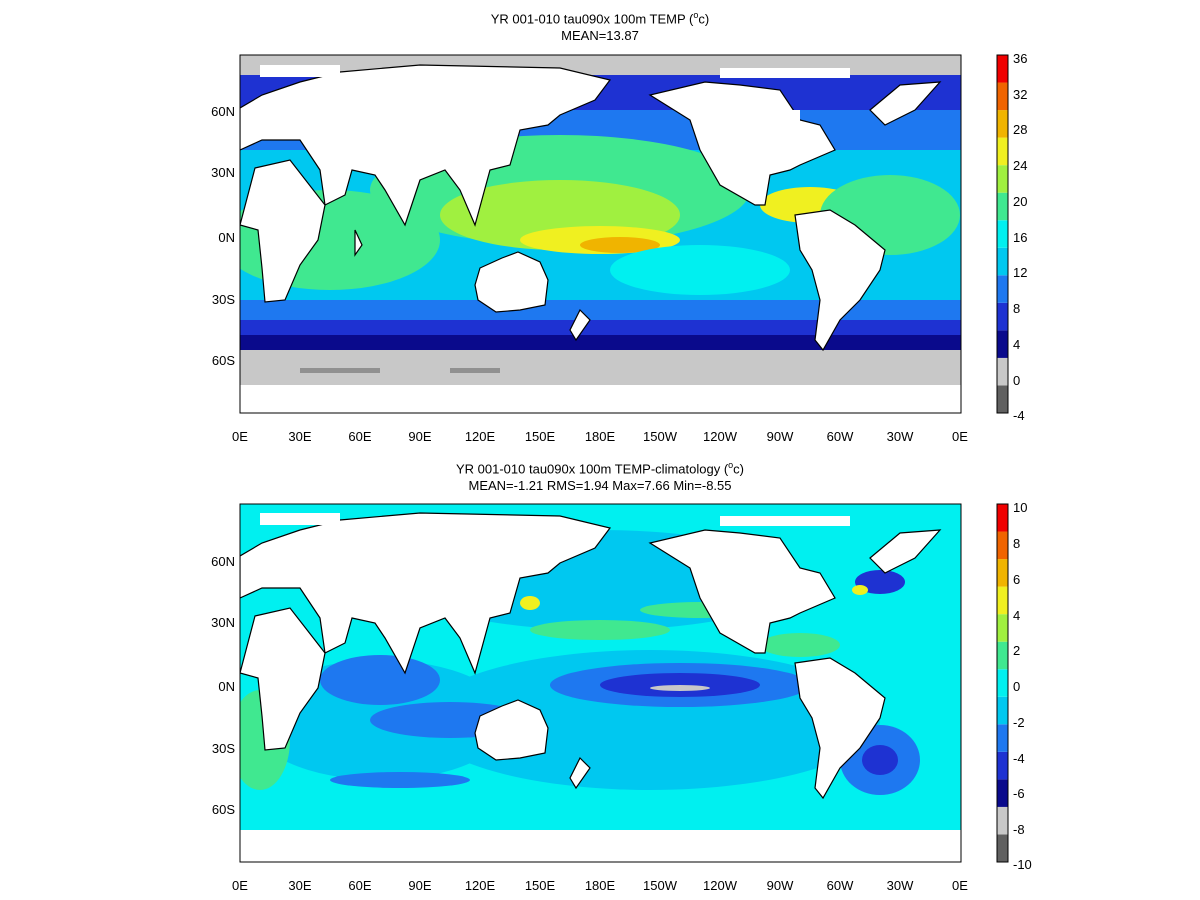 This screenshot has width=1200, height=900. Describe the element at coordinates (600, 485) in the screenshot. I see `map-stats-2: MEAN=-1.21 RMS=1.94 Max=7.66 Min=-8.55` at that location.